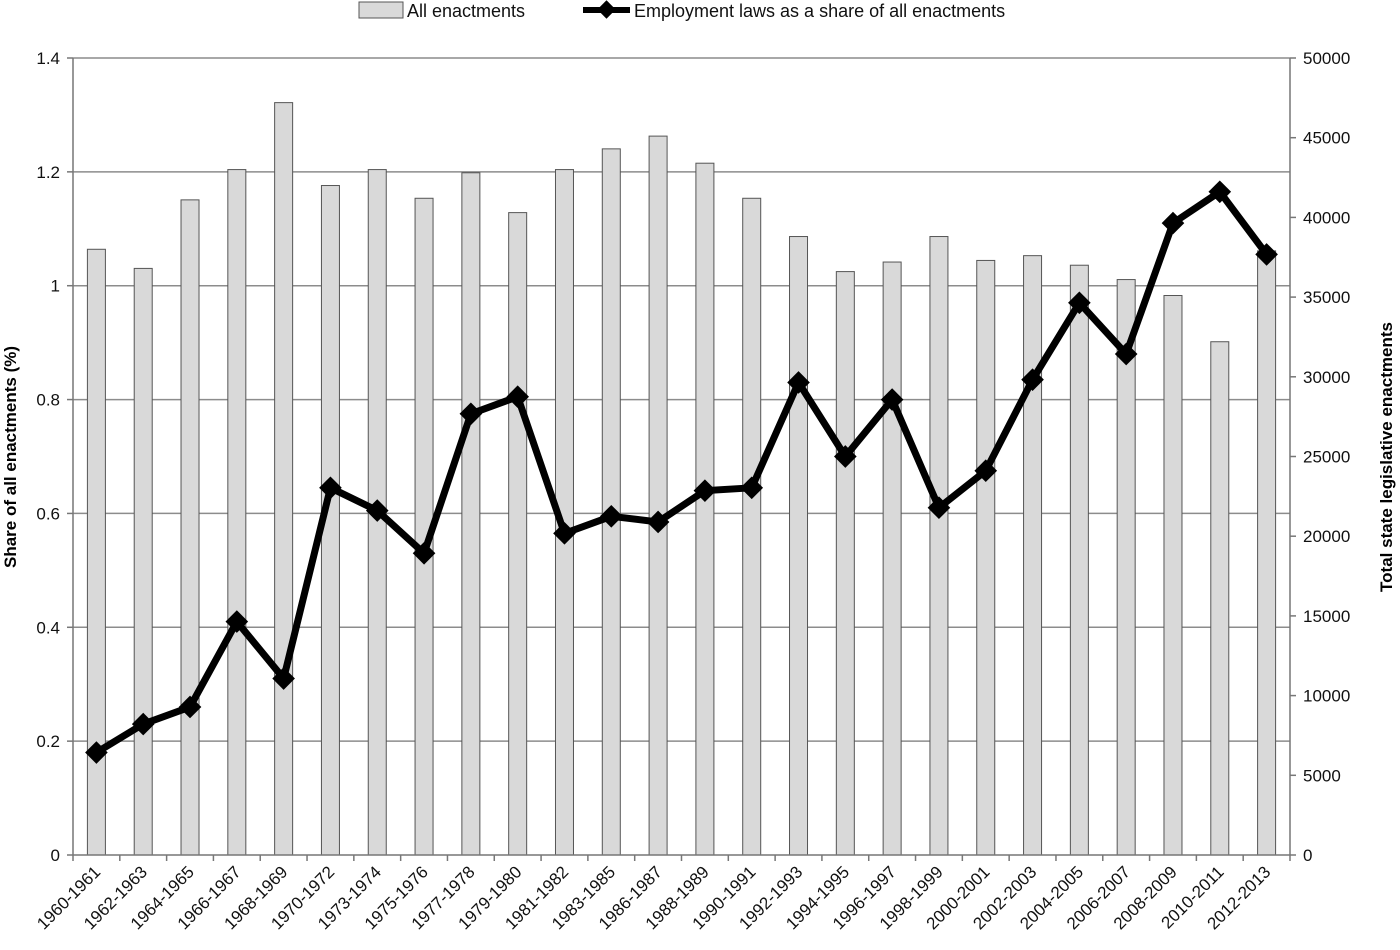 The image size is (1400, 950). What do you see at coordinates (1326, 696) in the screenshot?
I see `y-right-tick-label-2: 10000` at bounding box center [1326, 696].